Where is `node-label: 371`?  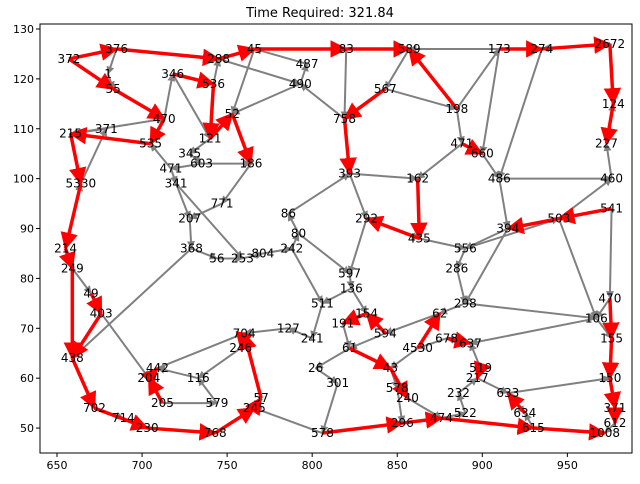 node-label: 371 is located at coordinates (106, 129).